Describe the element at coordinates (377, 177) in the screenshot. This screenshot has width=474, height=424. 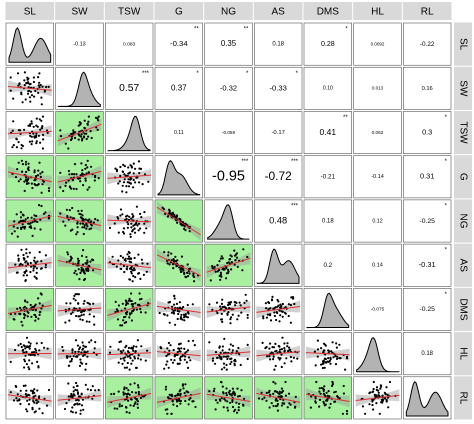
I see `correlation-value: -0.14` at that location.